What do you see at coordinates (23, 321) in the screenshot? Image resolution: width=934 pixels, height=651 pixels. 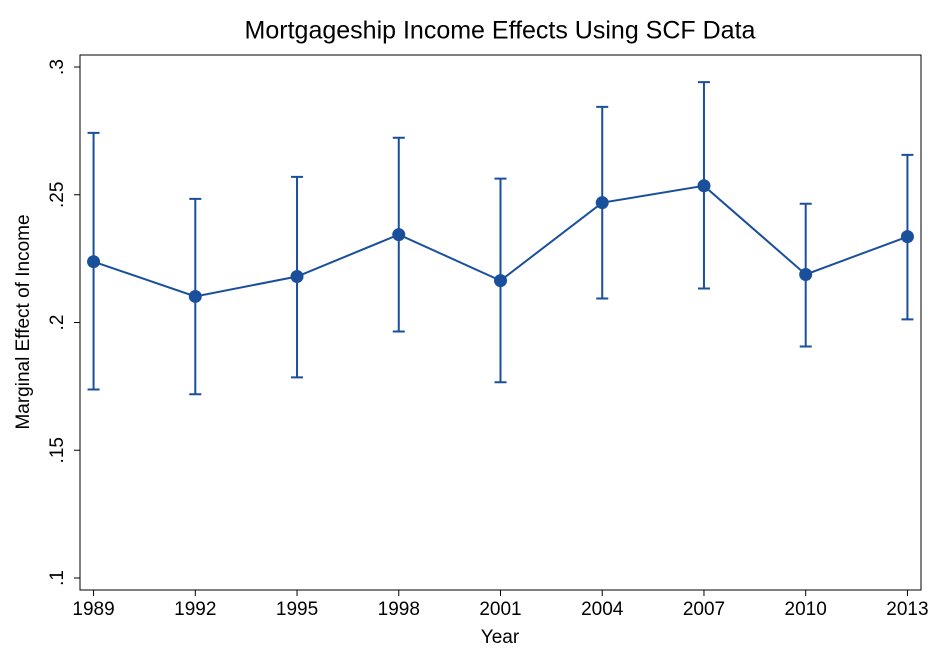 I see `y-axis-label: Marginal Effect of Income` at bounding box center [23, 321].